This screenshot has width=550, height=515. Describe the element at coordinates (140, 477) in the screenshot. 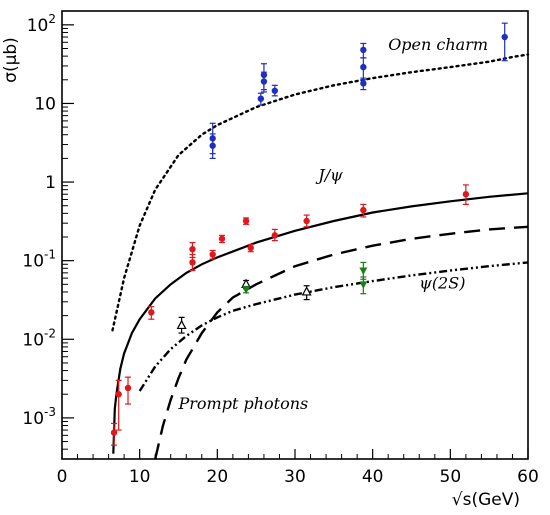

I see `x-tick-label: 10` at that location.